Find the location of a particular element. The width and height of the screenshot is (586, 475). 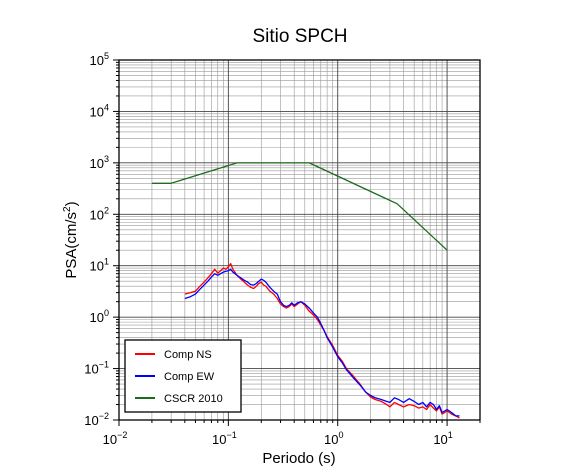

x-tick-label: 10⁰ is located at coordinates (333, 438).